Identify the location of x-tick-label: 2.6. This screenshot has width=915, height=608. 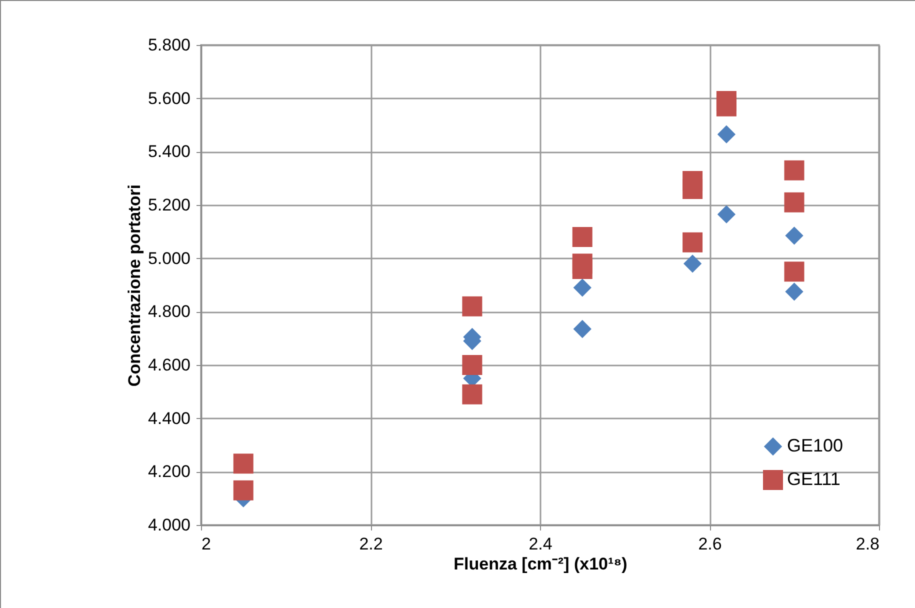
(710, 544).